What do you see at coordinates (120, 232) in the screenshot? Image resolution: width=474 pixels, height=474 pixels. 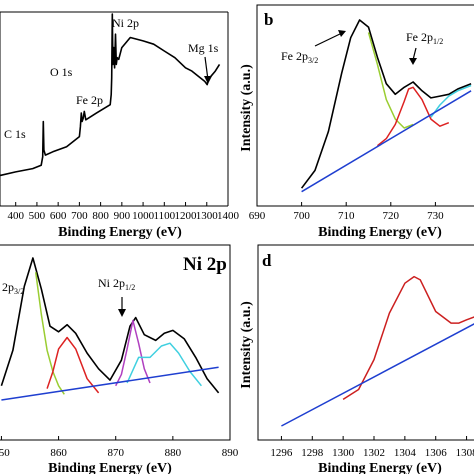 I see `panel-a-xlabel: Binding Energy (eV)` at bounding box center [120, 232].